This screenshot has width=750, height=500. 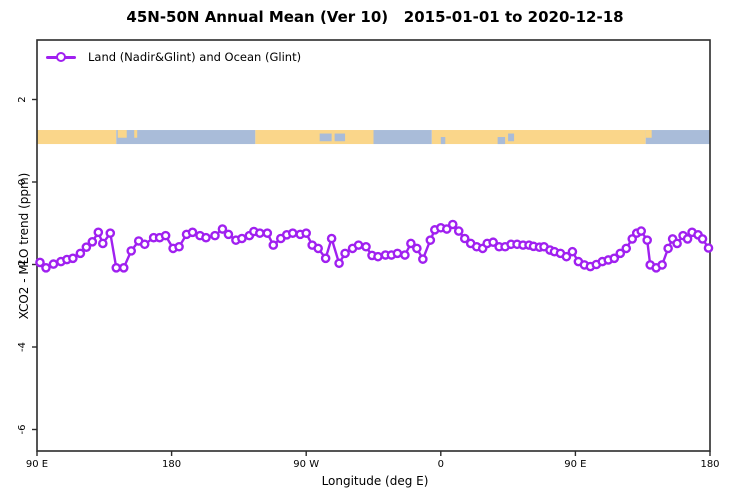 I want to click on y-tick-label: -6, so click(x=22, y=430).